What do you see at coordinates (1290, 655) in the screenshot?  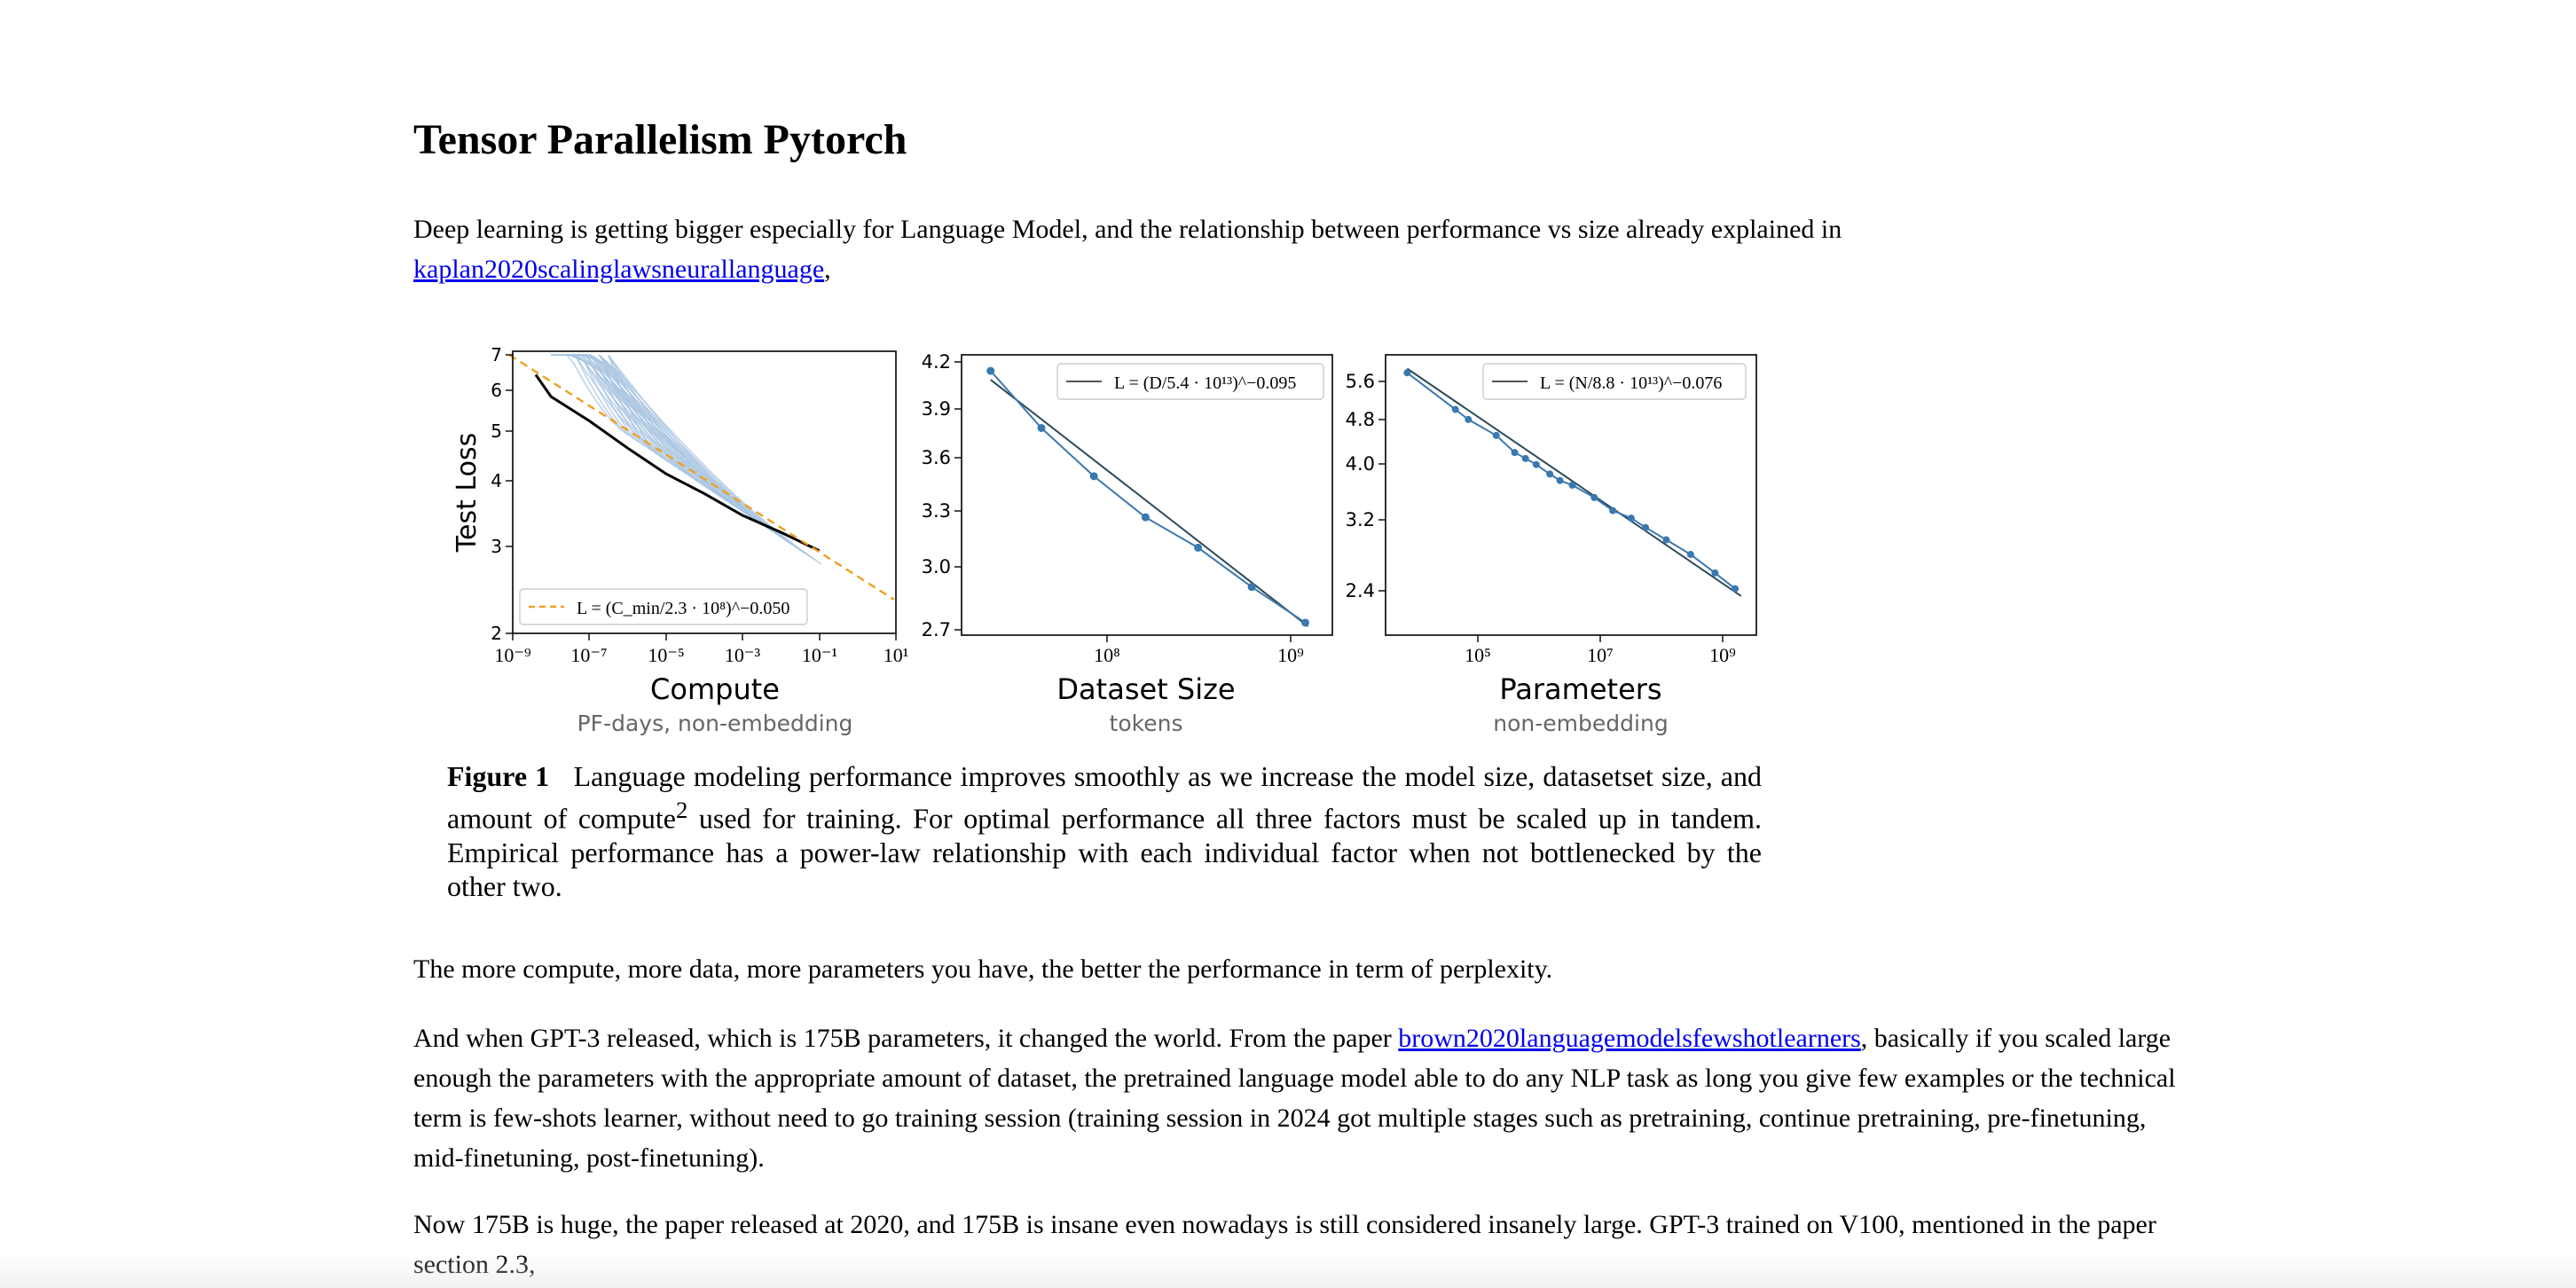 I see `dataset-xtick-1e9: 10⁹` at bounding box center [1290, 655].